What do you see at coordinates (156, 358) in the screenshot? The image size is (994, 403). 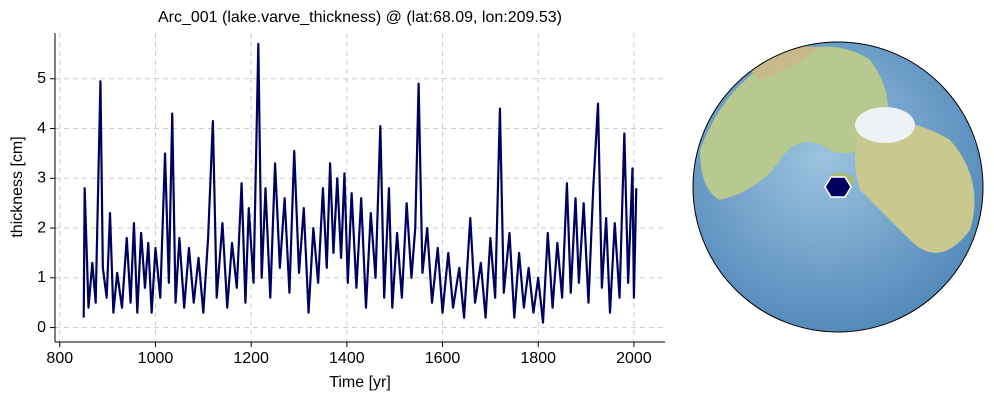 I see `x-tick-label: 1000` at bounding box center [156, 358].